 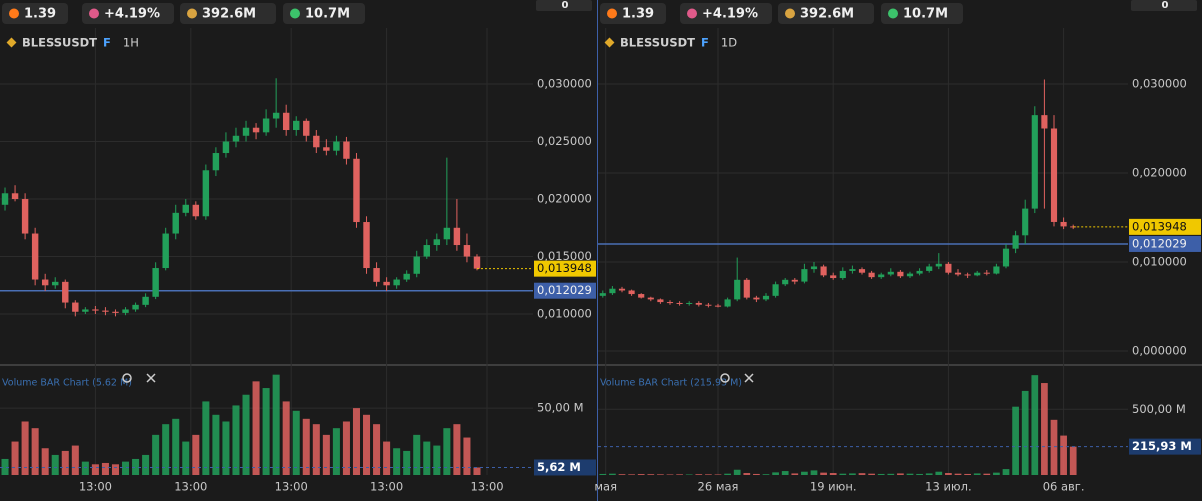 What do you see at coordinates (564, 84) in the screenshot?
I see `y-tick-label: 0,030000` at bounding box center [564, 84].